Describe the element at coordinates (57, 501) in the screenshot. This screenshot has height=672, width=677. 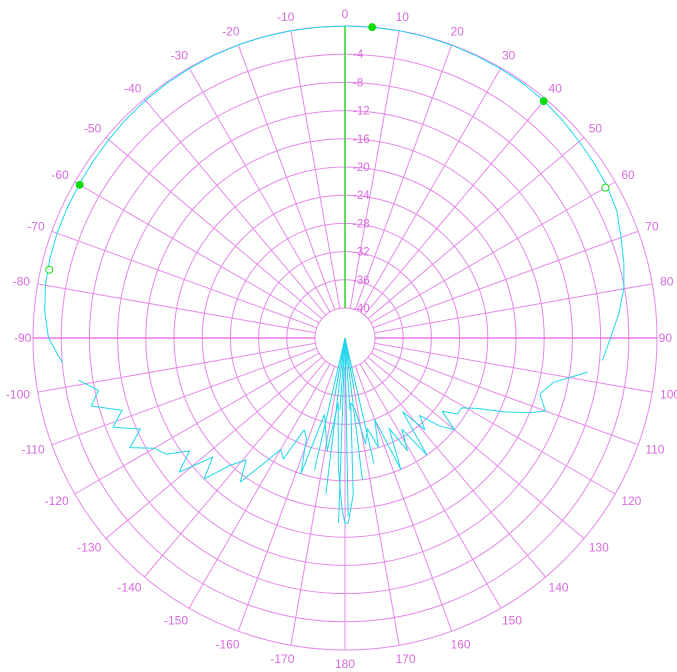
I see `angle-label-minus-120: -120` at that location.